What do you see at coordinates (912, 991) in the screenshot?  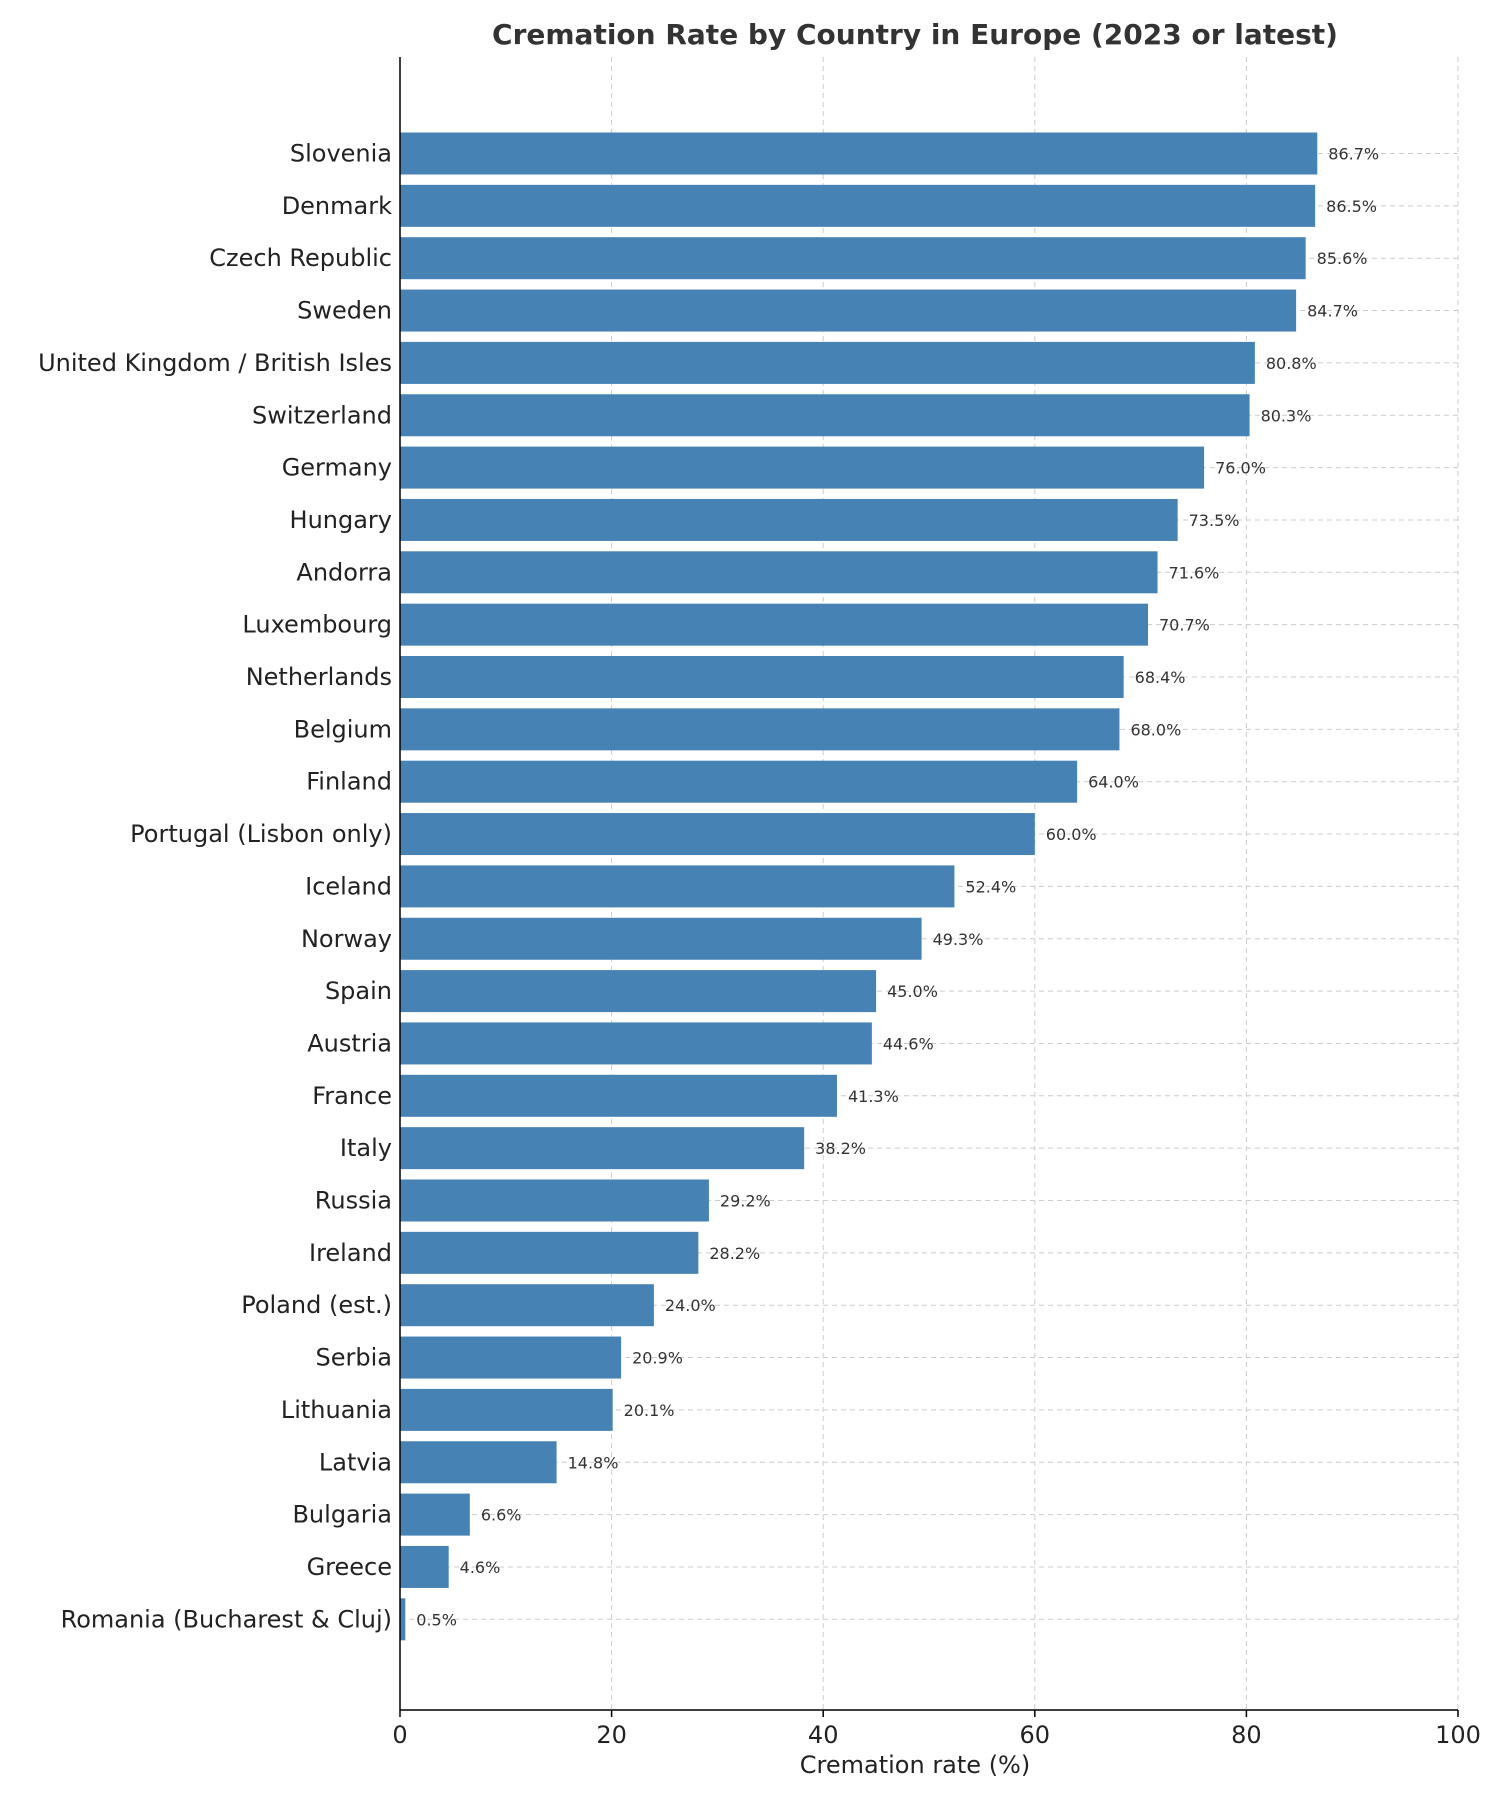 I see `bar-value-label: 45.0%` at bounding box center [912, 991].